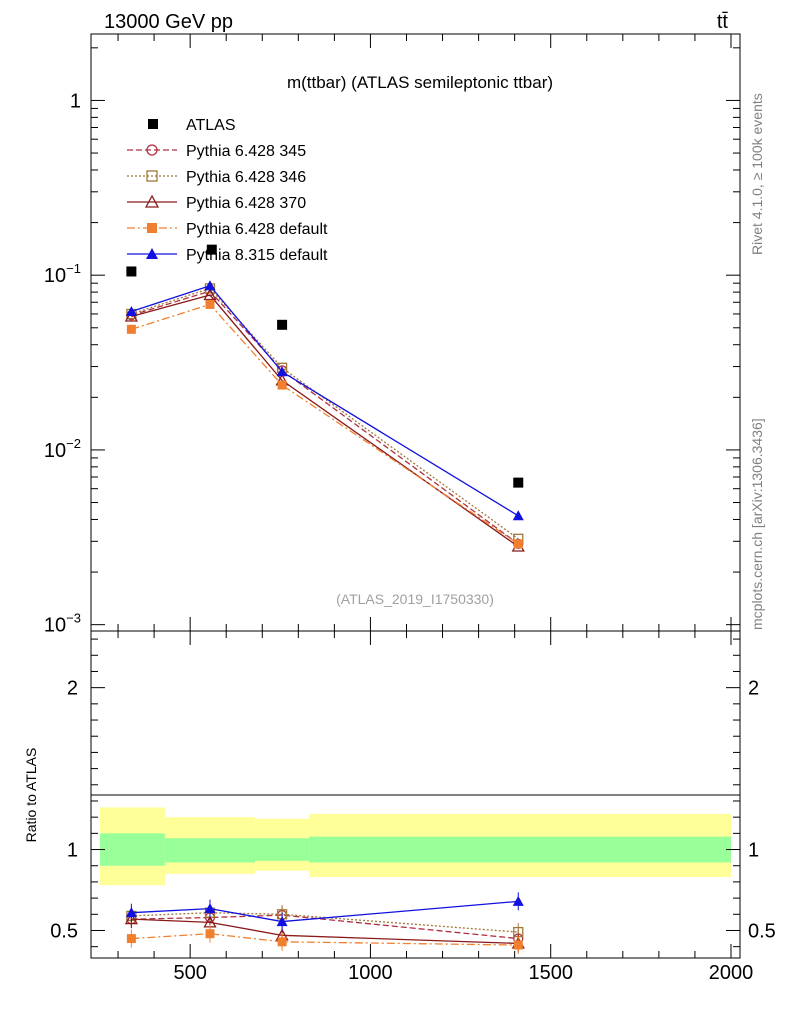  What do you see at coordinates (62, 274) in the screenshot?
I see `y-tick-label: 10⁻¹` at bounding box center [62, 274].